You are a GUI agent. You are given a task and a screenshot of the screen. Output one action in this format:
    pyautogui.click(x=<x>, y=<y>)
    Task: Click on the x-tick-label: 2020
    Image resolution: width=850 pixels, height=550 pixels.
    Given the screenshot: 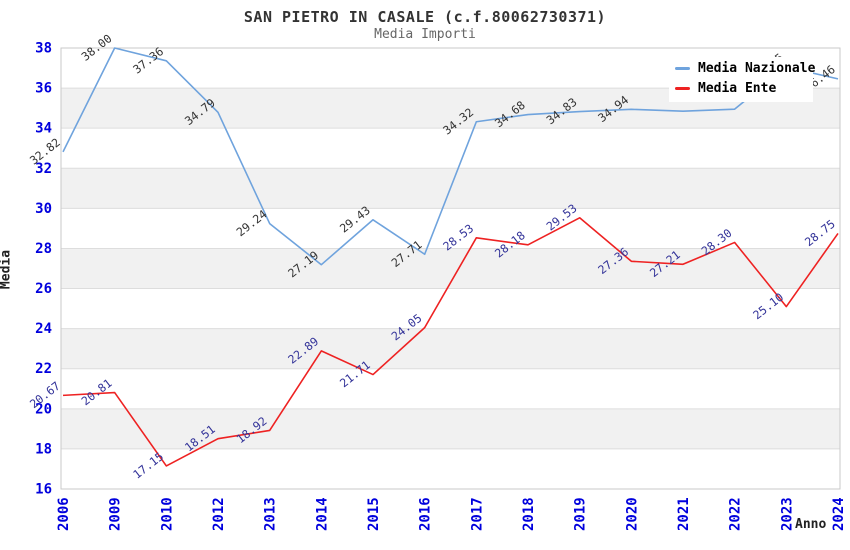 What is the action you would take?
    pyautogui.click(x=632, y=514)
    